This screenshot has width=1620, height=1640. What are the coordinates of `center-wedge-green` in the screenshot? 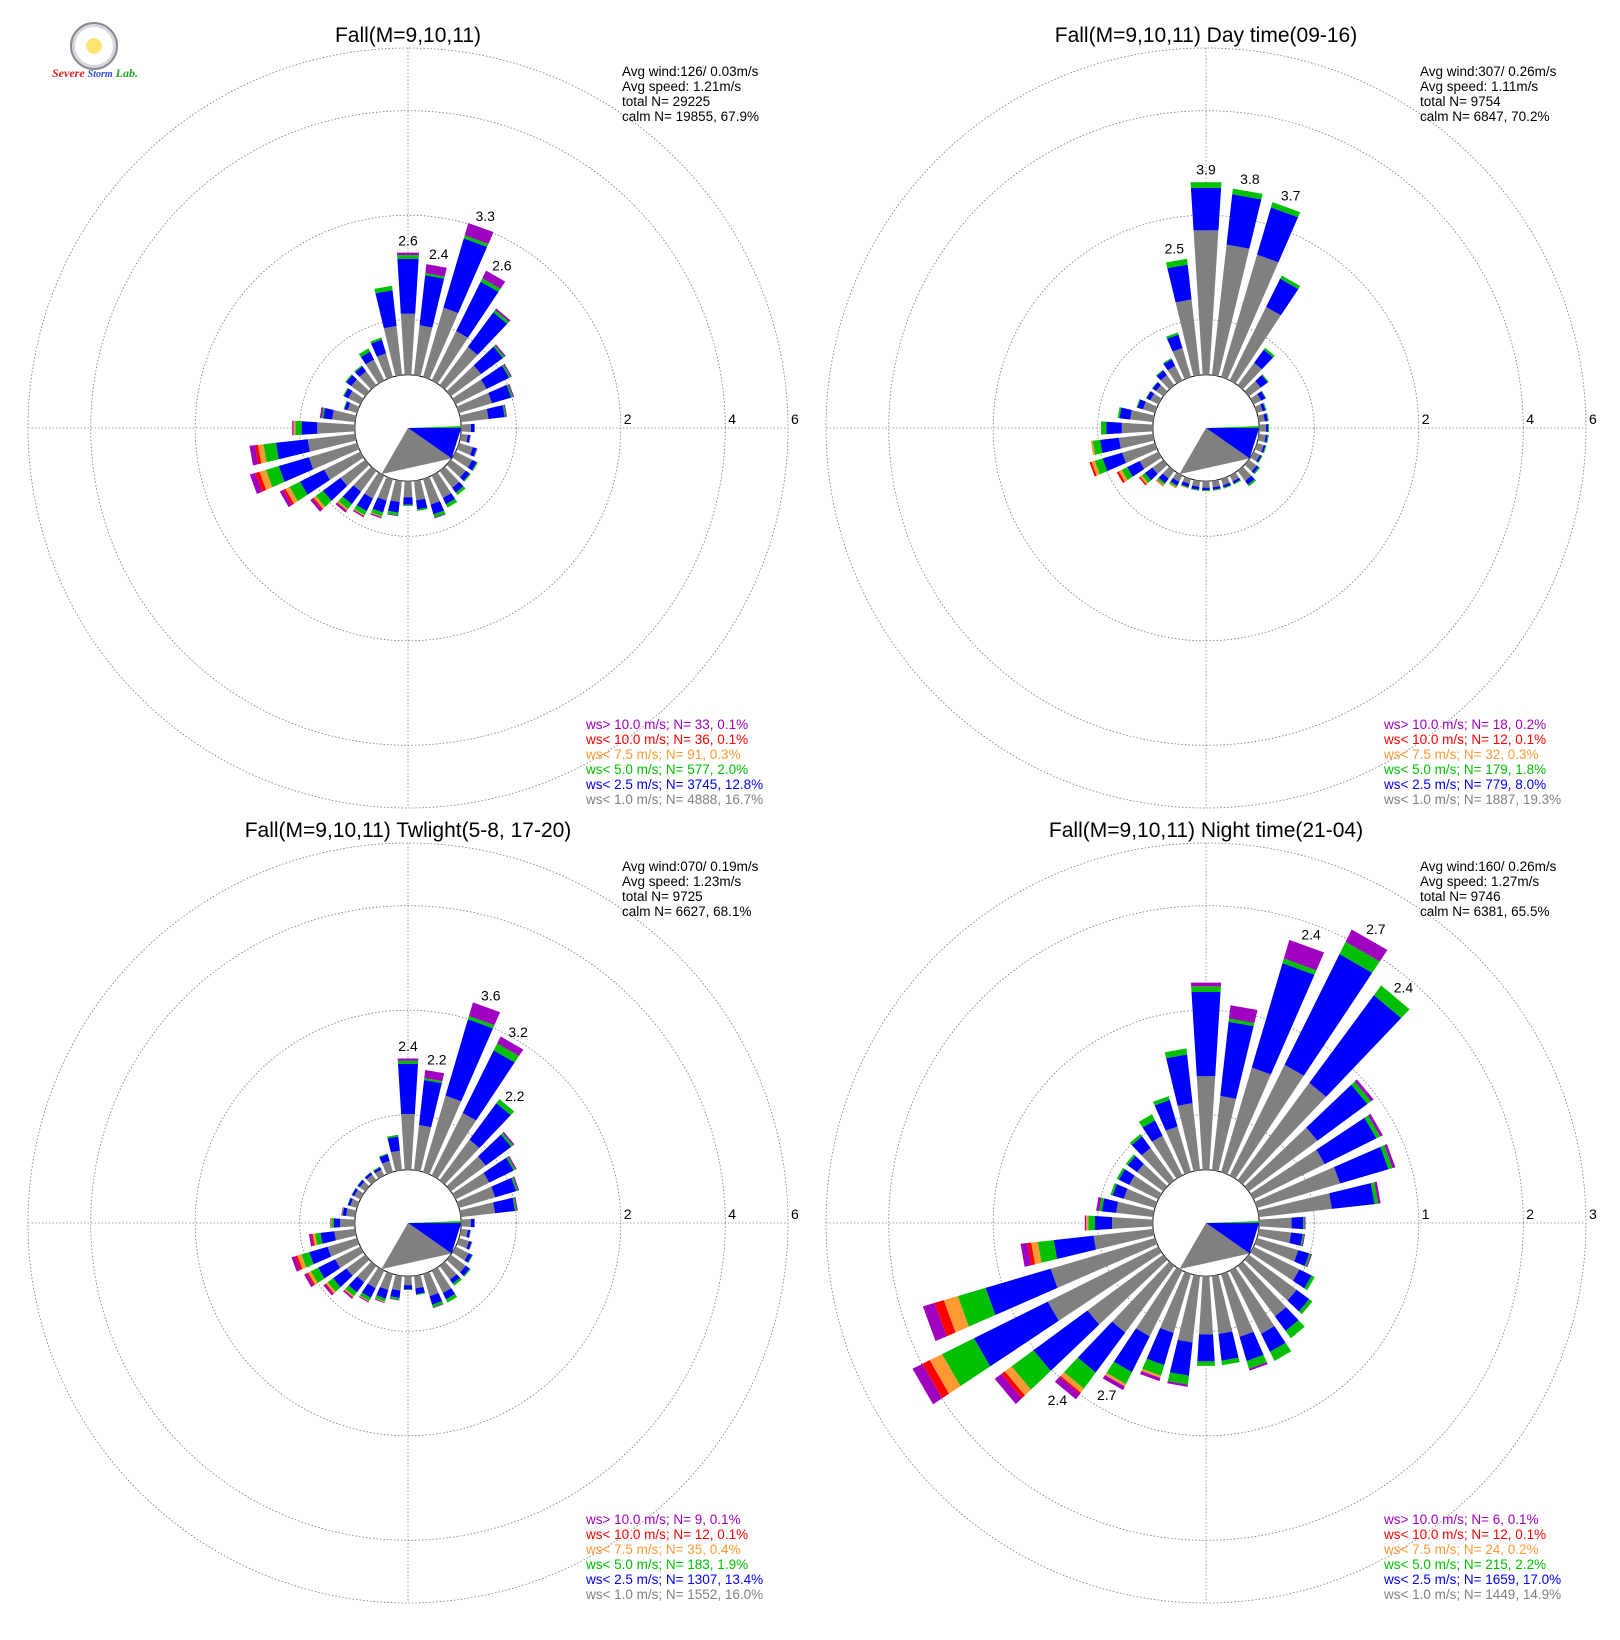 It's located at (1233, 427).